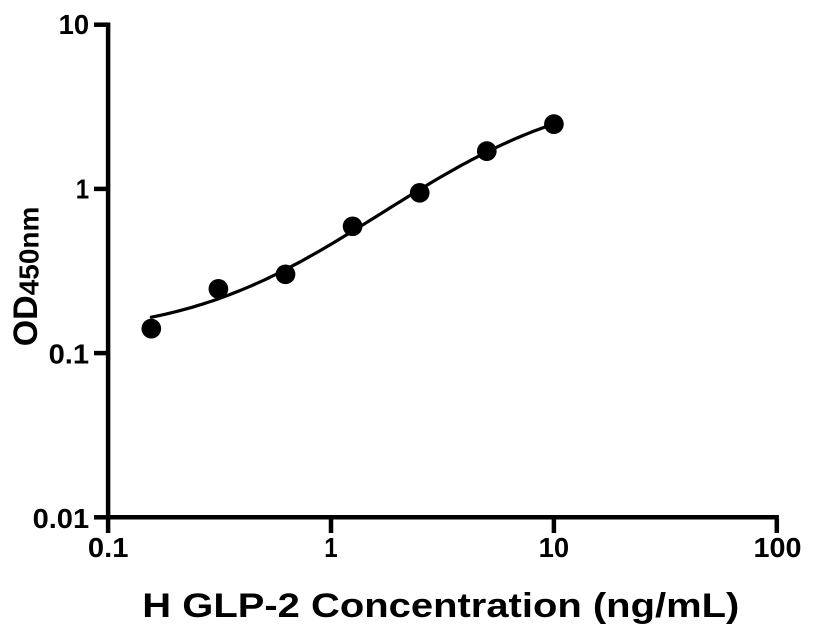  I want to click on svg-text: OD450nm, so click(26, 277).